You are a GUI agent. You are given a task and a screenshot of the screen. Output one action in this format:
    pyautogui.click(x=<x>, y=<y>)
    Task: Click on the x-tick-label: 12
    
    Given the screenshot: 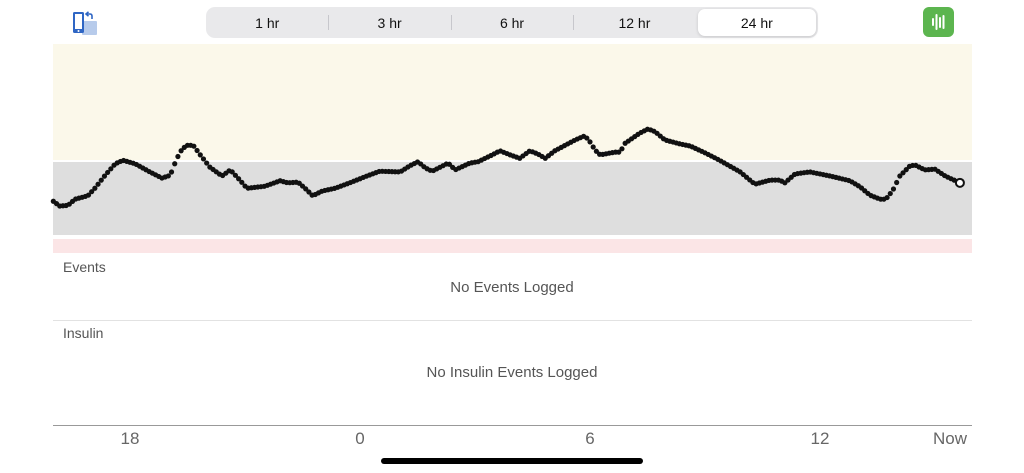 What is the action you would take?
    pyautogui.click(x=820, y=438)
    